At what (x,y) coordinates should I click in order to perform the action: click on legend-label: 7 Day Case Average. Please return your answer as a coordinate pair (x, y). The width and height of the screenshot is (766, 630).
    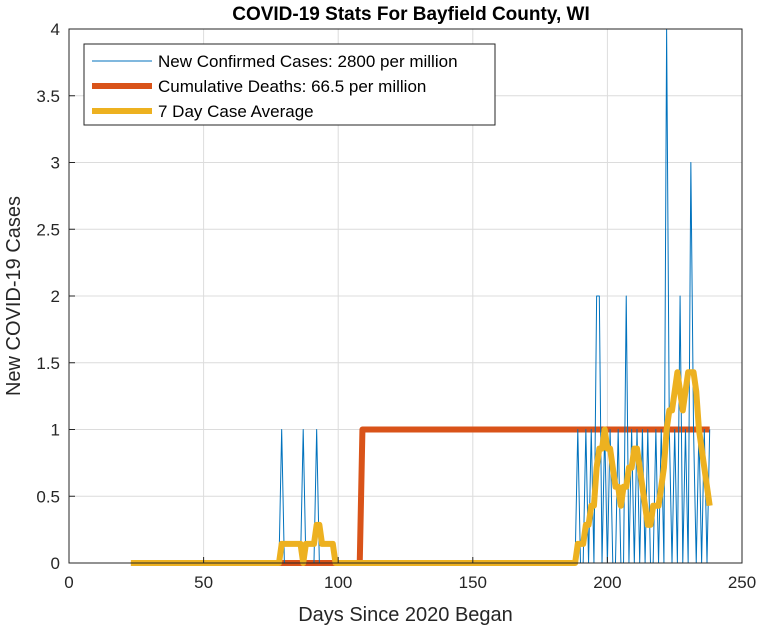
    Looking at the image, I should click on (236, 111).